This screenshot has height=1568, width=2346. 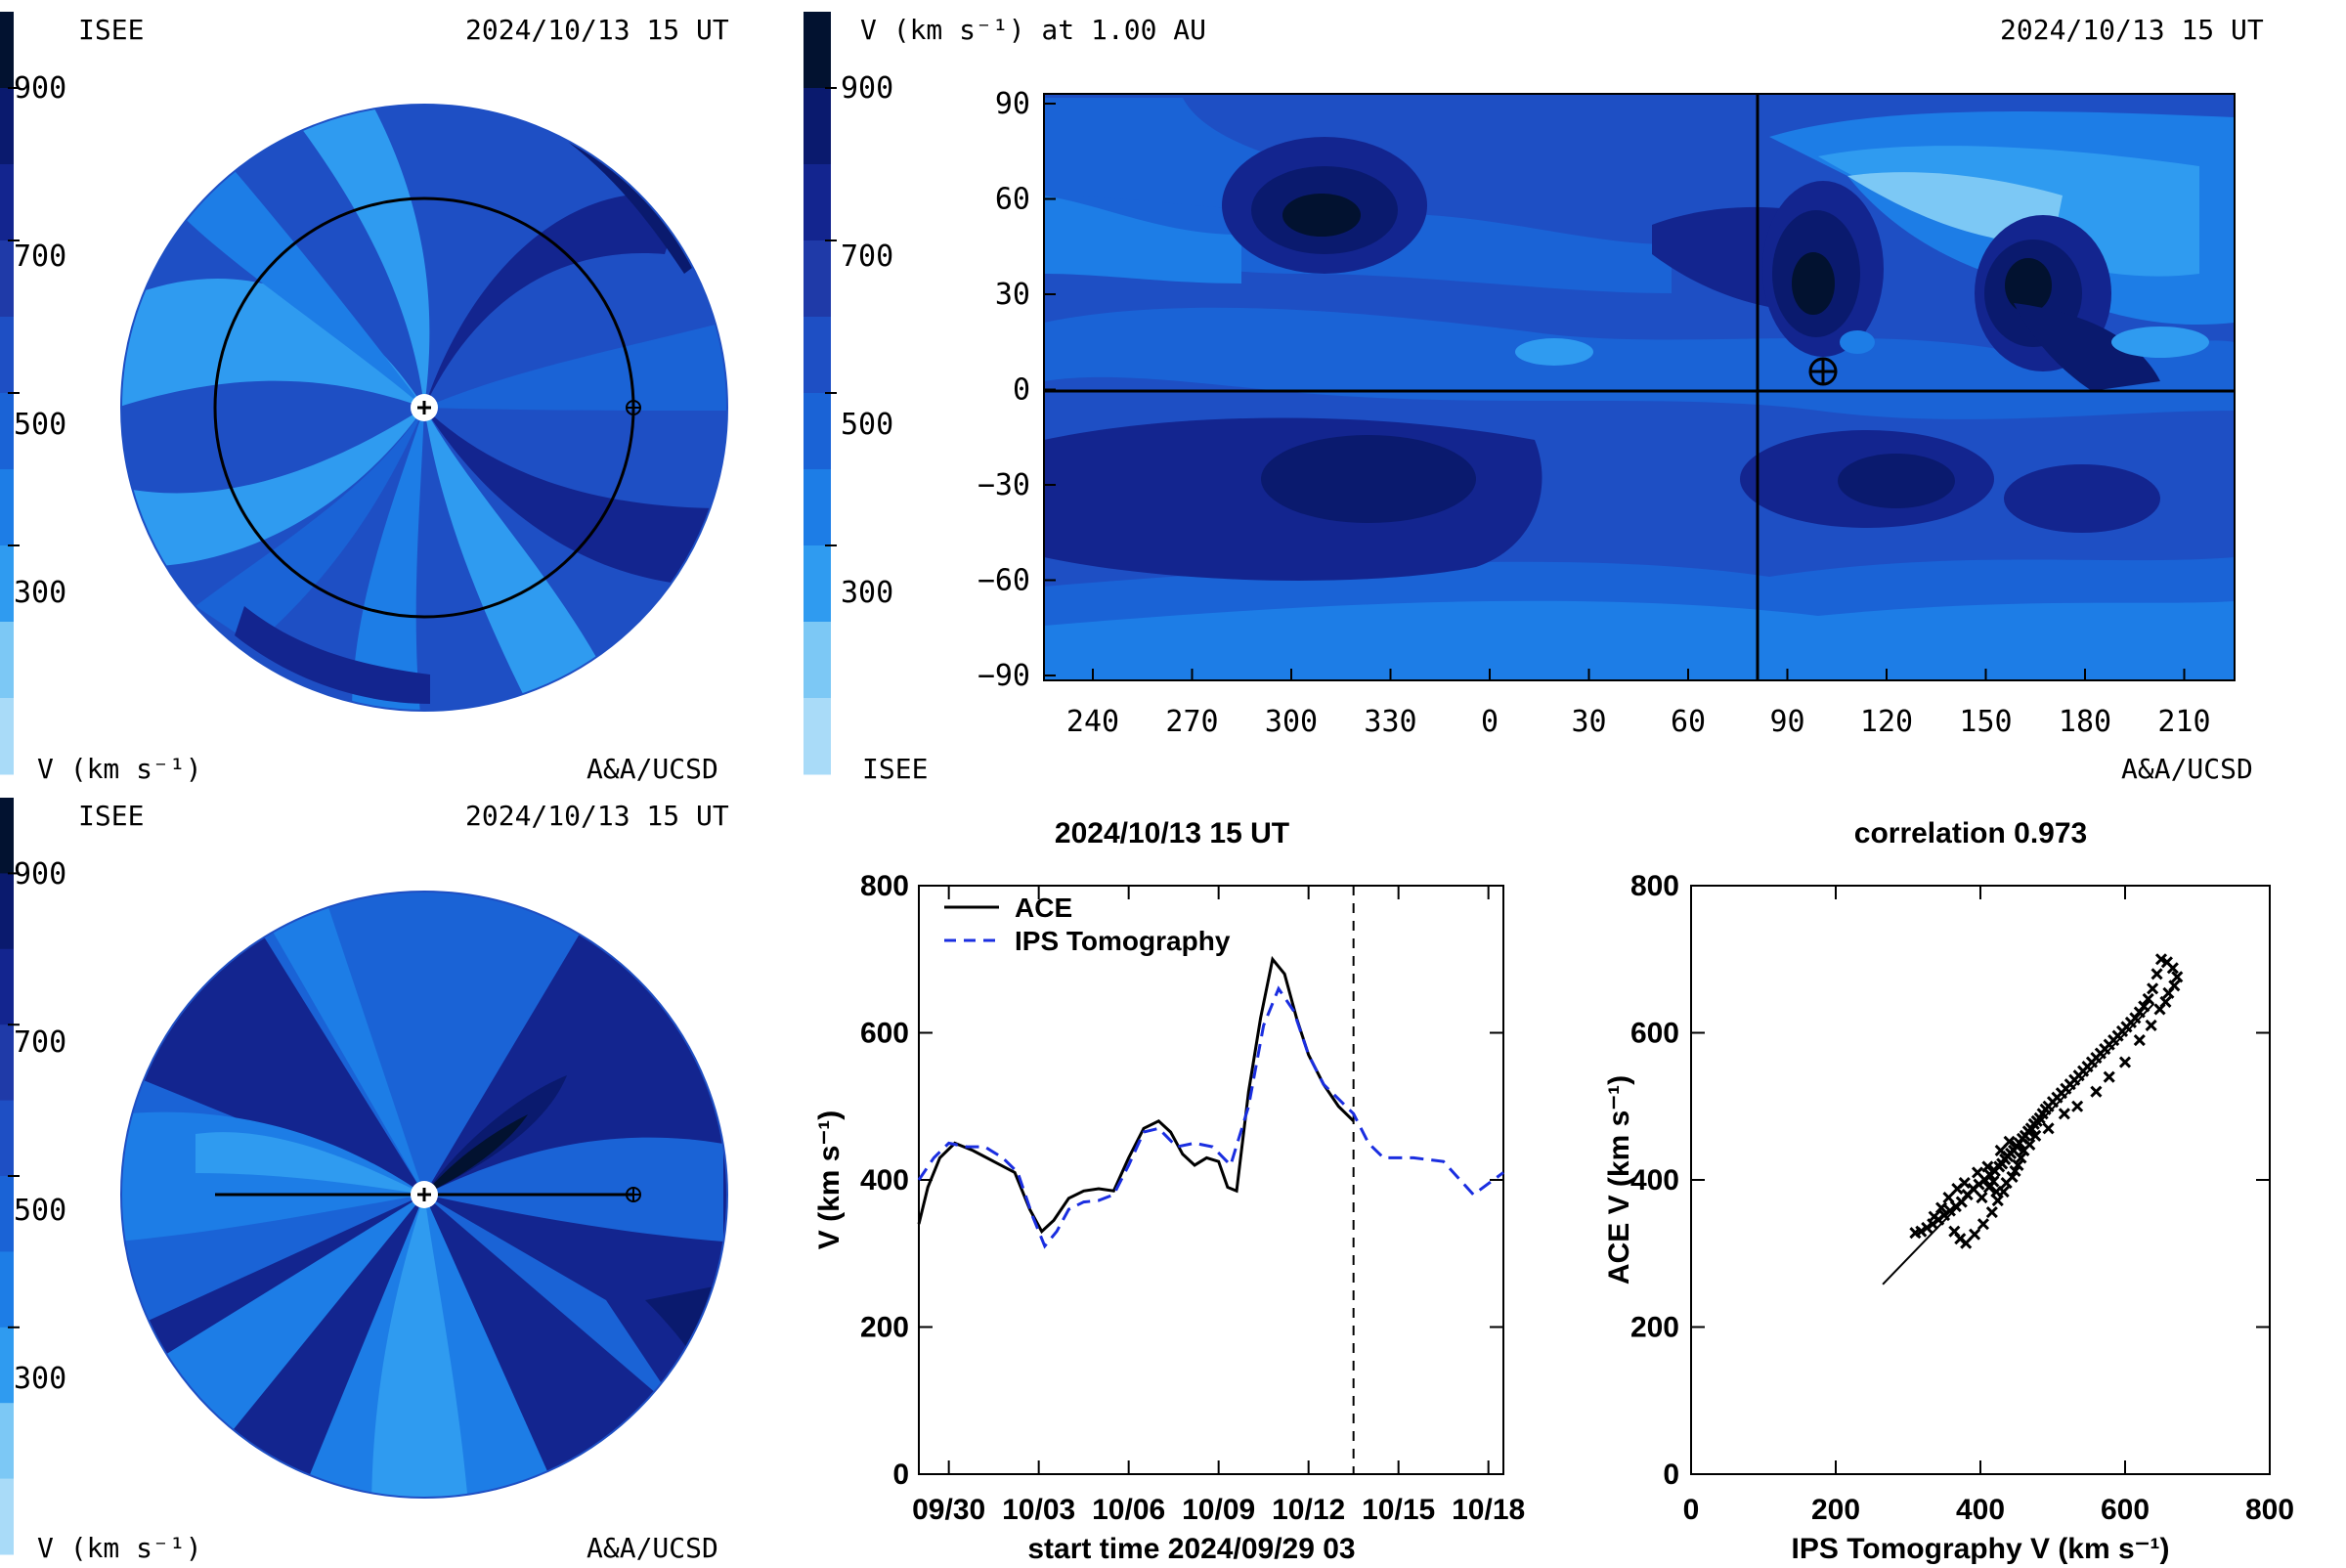 I want to click on y-tick-label: 30, so click(x=1013, y=295).